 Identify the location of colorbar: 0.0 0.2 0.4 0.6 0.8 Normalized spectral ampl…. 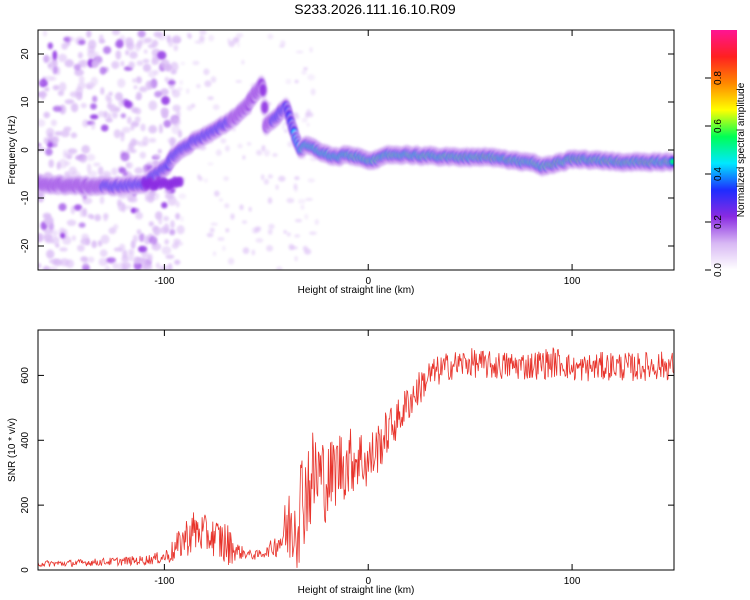
(726, 153).